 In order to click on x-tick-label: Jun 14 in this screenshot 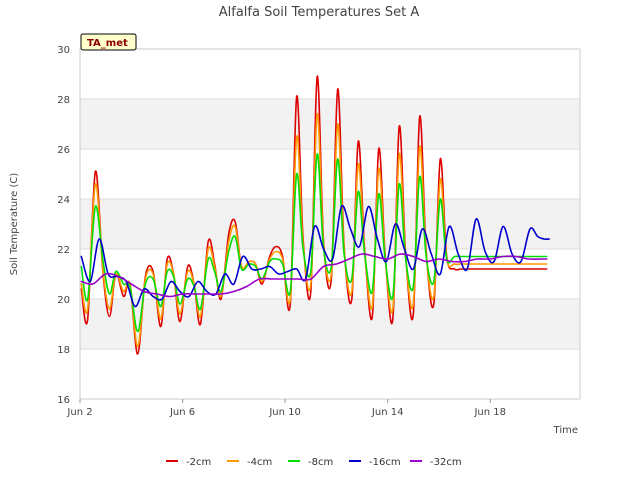, I will do `click(387, 412)`.